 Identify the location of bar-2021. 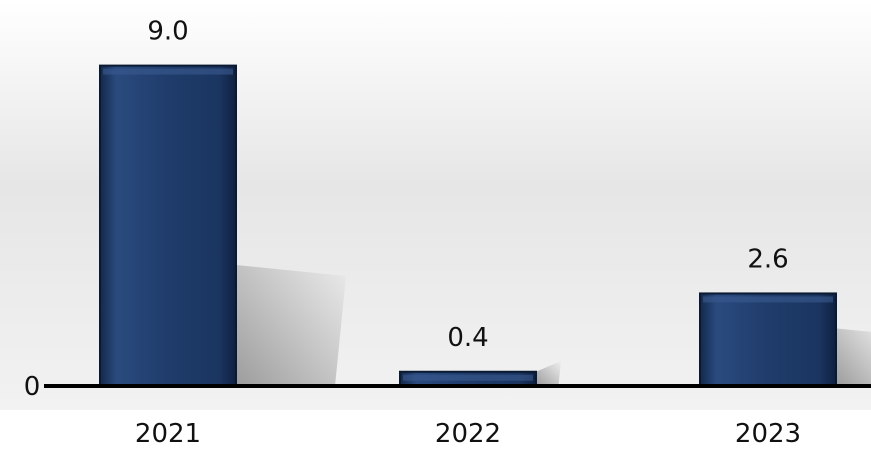
(168, 225).